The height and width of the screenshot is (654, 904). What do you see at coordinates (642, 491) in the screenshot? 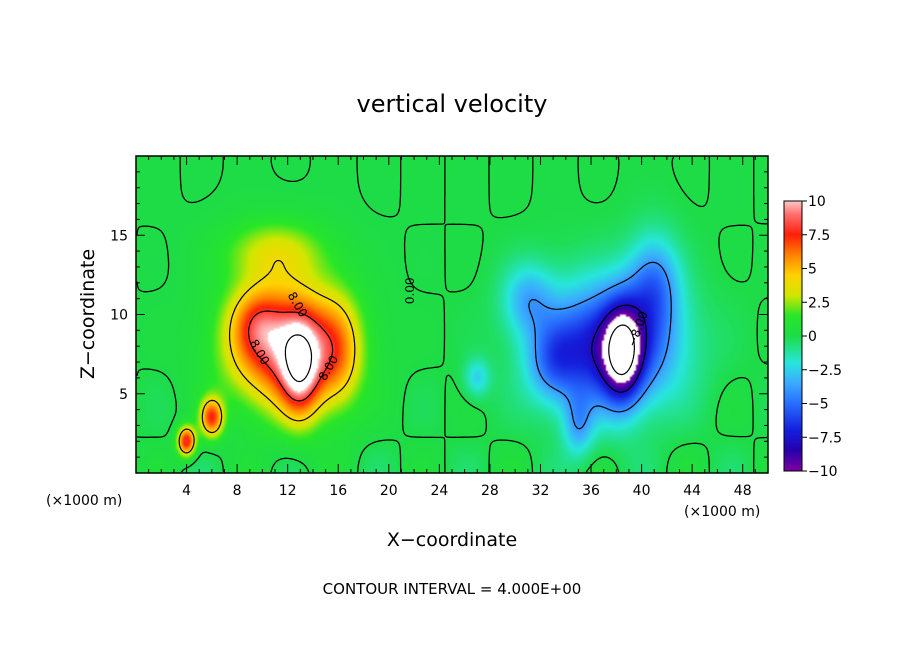
I see `x-tick-label: 40` at bounding box center [642, 491].